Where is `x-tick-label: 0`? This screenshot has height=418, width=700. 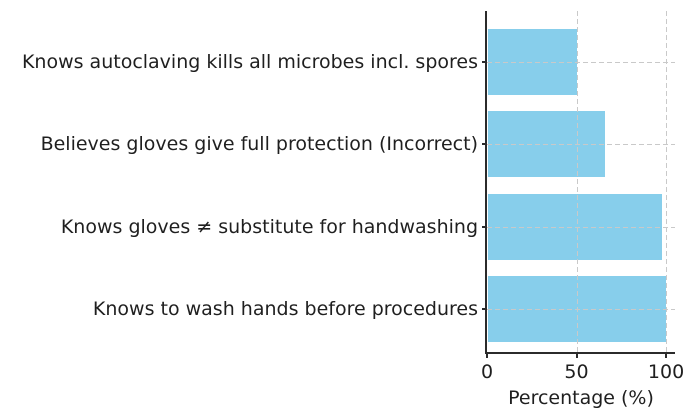 x-tick-label: 0 is located at coordinates (487, 372).